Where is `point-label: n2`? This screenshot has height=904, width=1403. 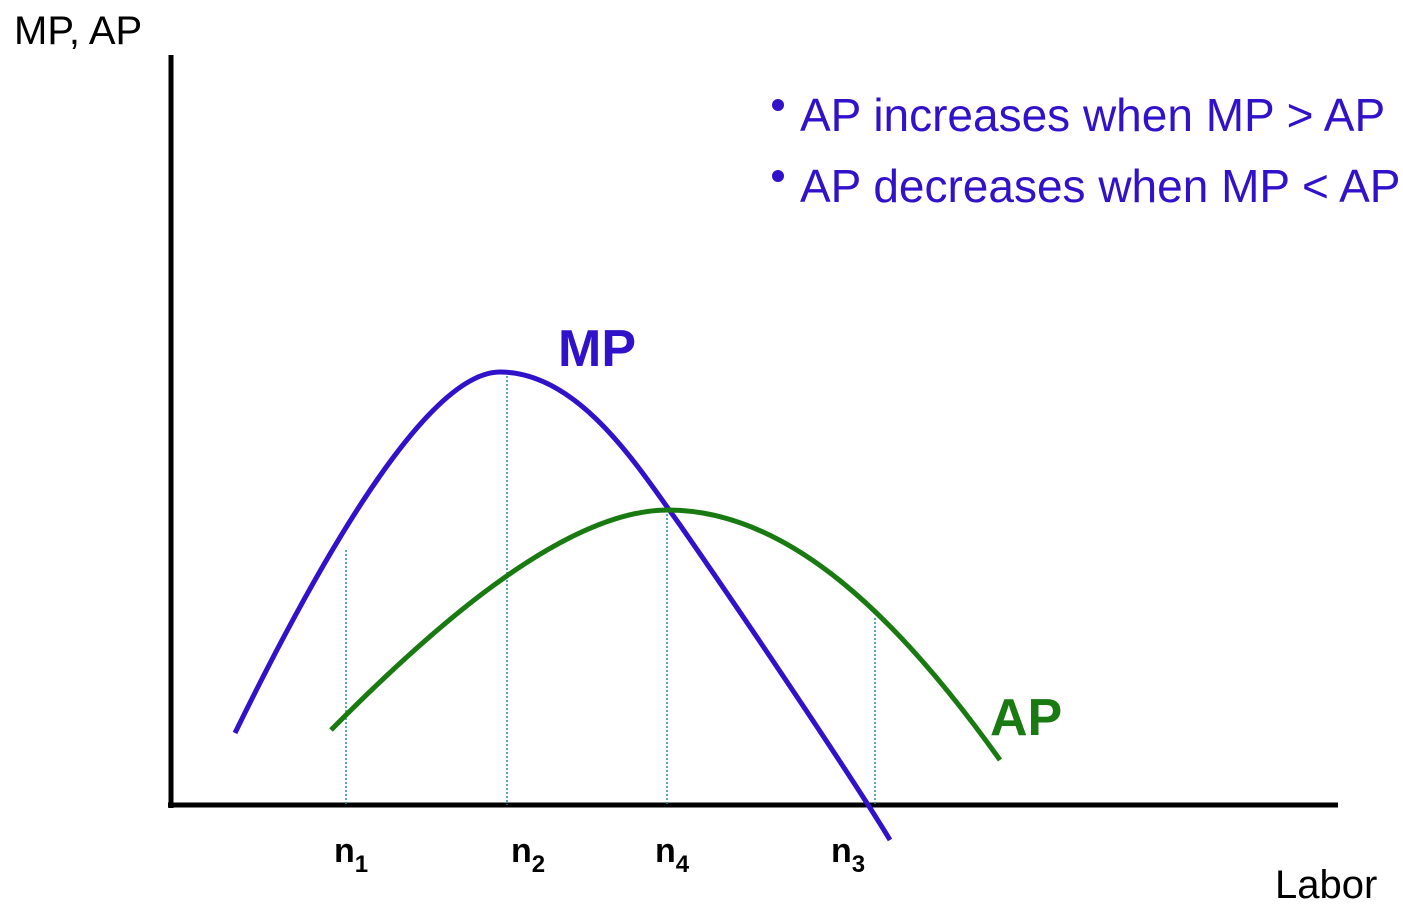
point-label: n2 is located at coordinates (528, 855).